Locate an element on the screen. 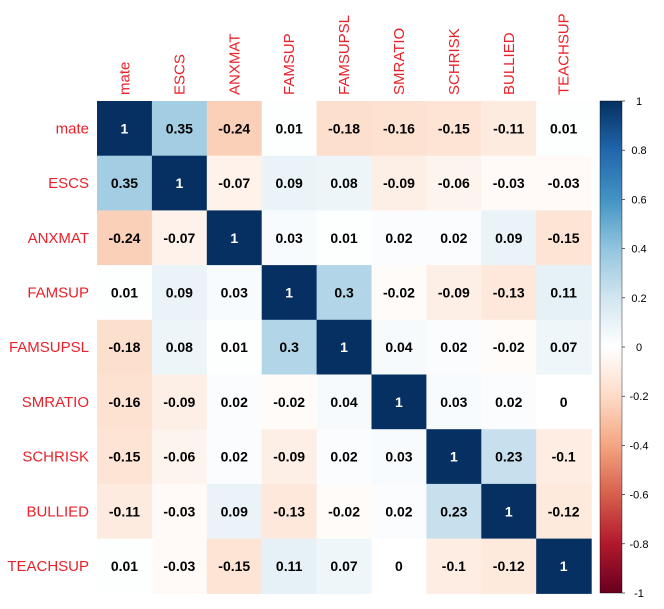 The width and height of the screenshot is (664, 609). column-label: FAMSUPSL is located at coordinates (344, 55).